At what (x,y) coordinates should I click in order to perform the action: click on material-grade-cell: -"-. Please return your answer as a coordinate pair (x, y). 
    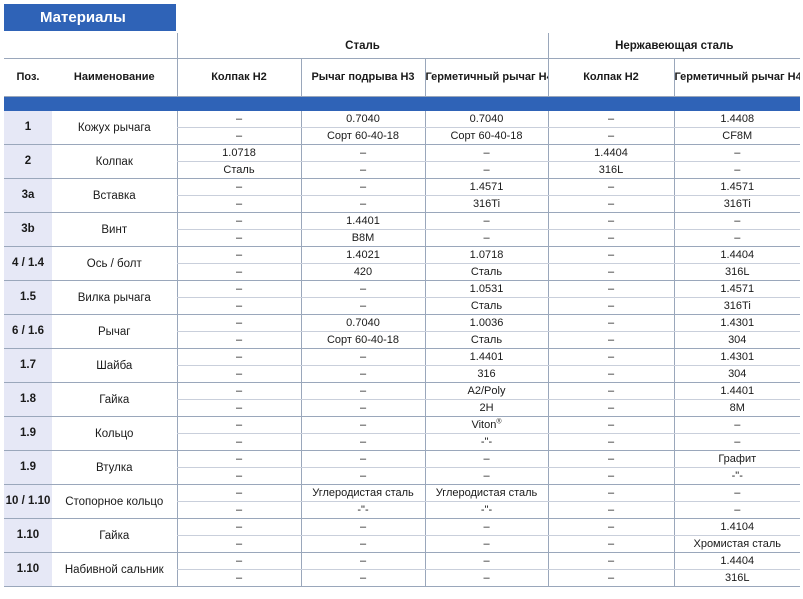
    Looking at the image, I should click on (486, 510).